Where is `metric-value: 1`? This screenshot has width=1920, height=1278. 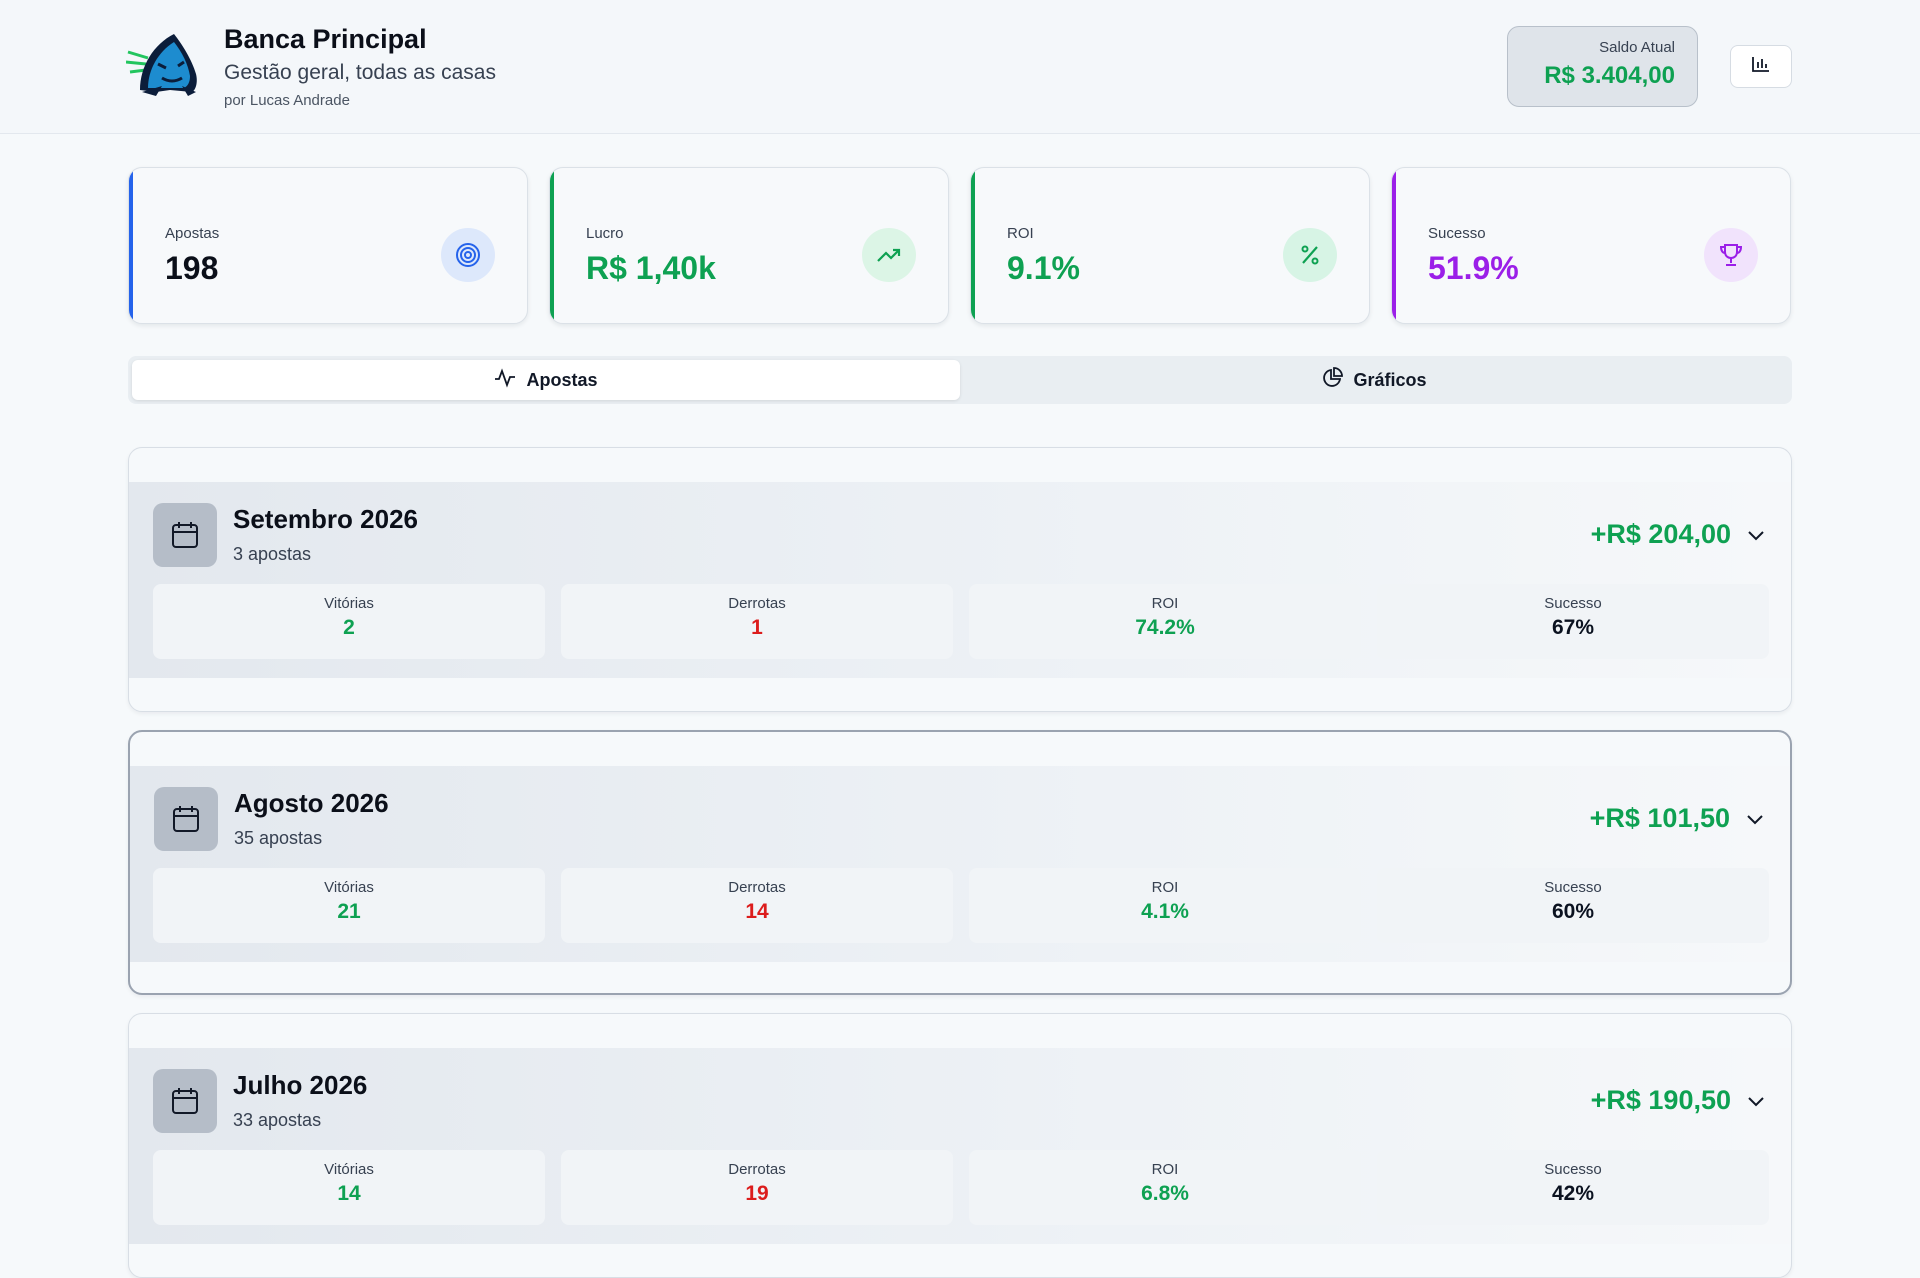
metric-value: 1 is located at coordinates (757, 627).